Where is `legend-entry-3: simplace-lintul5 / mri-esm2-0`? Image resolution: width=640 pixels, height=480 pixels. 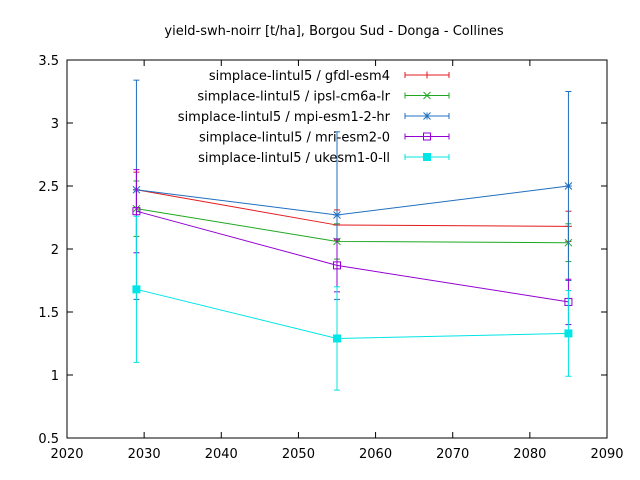 legend-entry-3: simplace-lintul5 / mri-esm2-0 is located at coordinates (324, 138).